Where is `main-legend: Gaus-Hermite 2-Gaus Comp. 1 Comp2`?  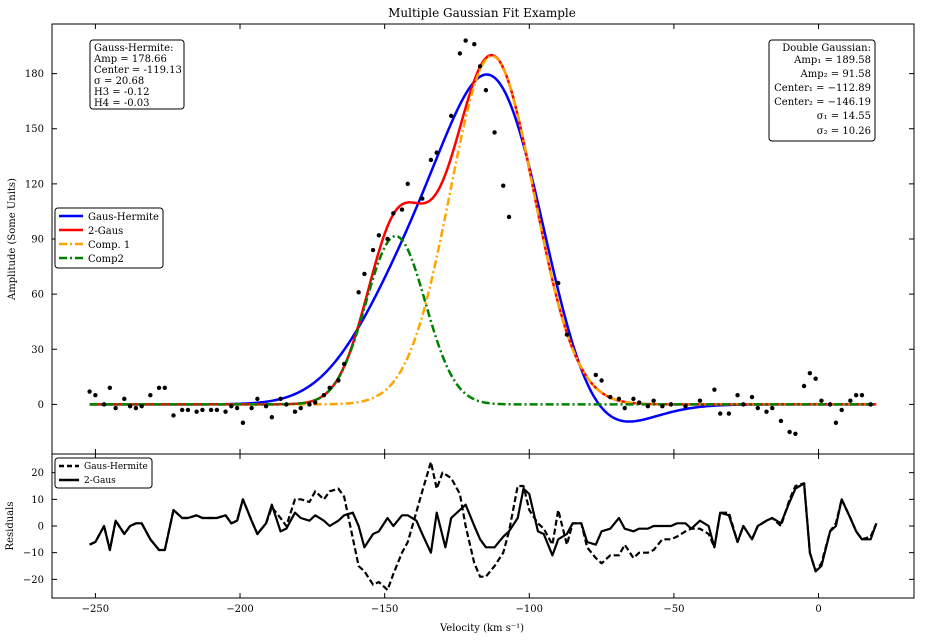
main-legend: Gaus-Hermite 2-Gaus Comp. 1 Comp2 is located at coordinates (109, 238).